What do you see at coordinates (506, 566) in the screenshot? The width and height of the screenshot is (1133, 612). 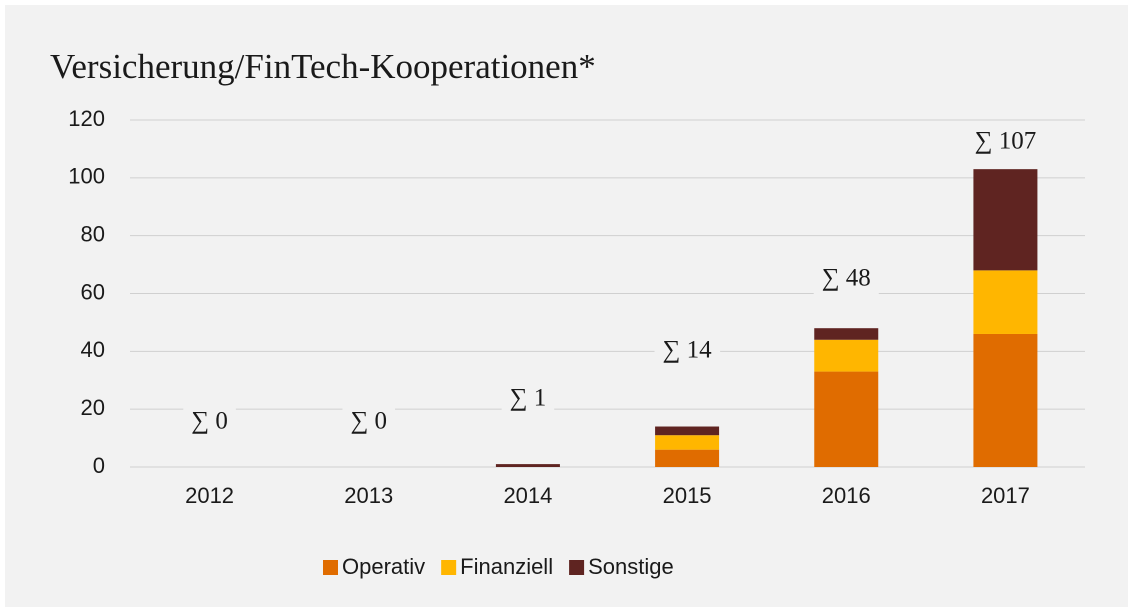 I see `legend-label: Finanziell` at bounding box center [506, 566].